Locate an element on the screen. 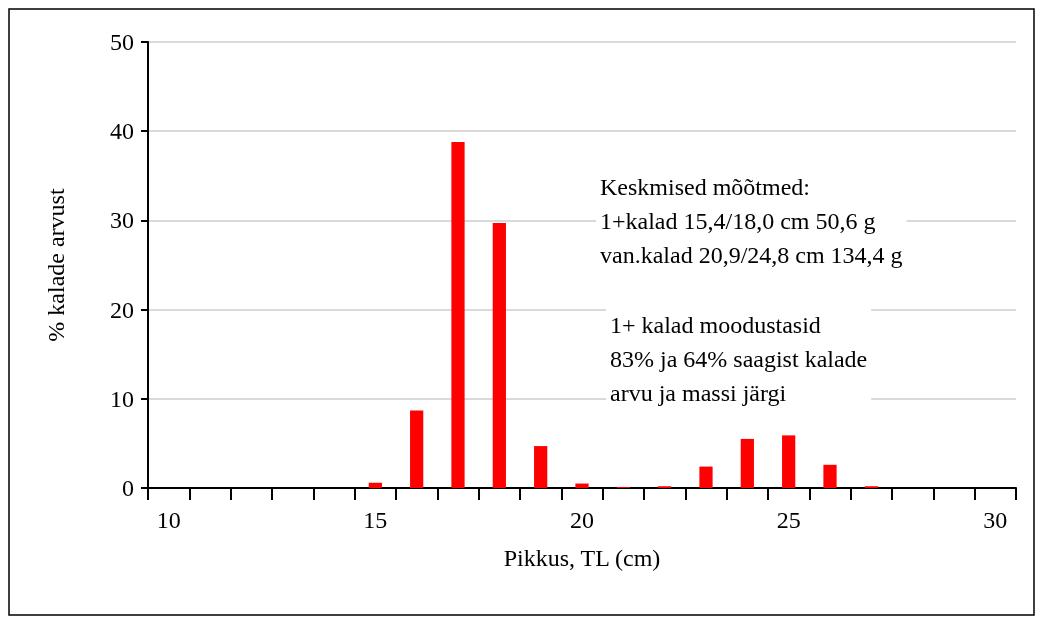 This screenshot has height=624, width=1043. y-axis-title: % kalade arvust is located at coordinates (56, 265).